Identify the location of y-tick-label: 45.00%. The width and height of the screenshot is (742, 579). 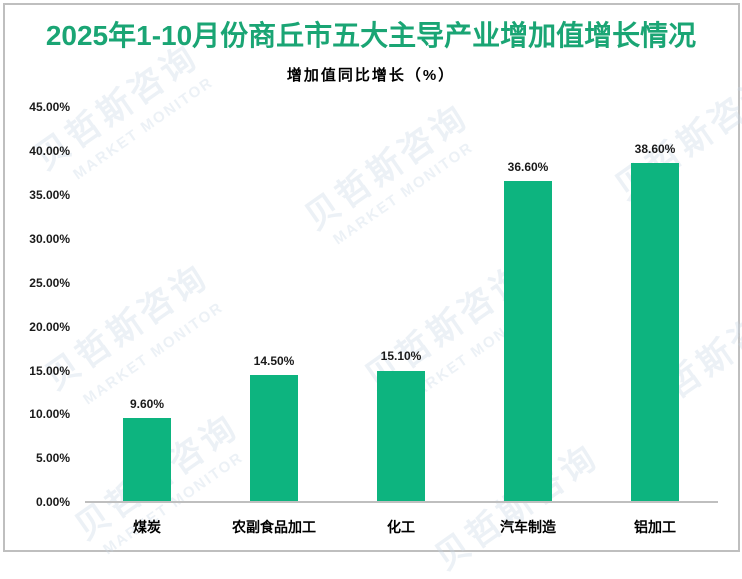
(49, 107).